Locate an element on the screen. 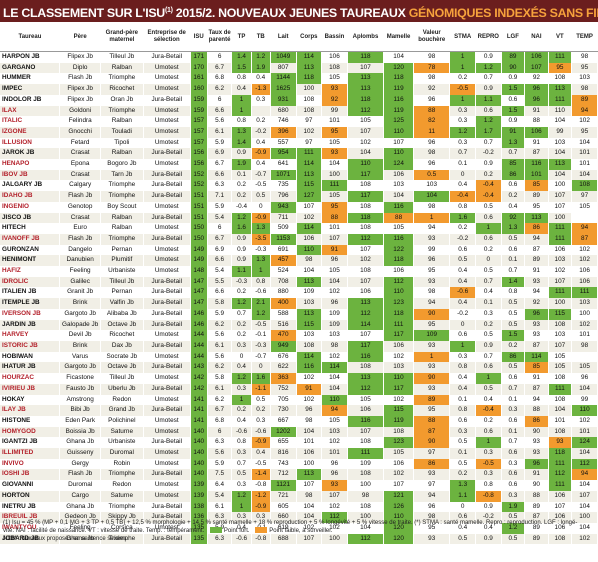  table-cell: -0.5 is located at coordinates (261, 325).